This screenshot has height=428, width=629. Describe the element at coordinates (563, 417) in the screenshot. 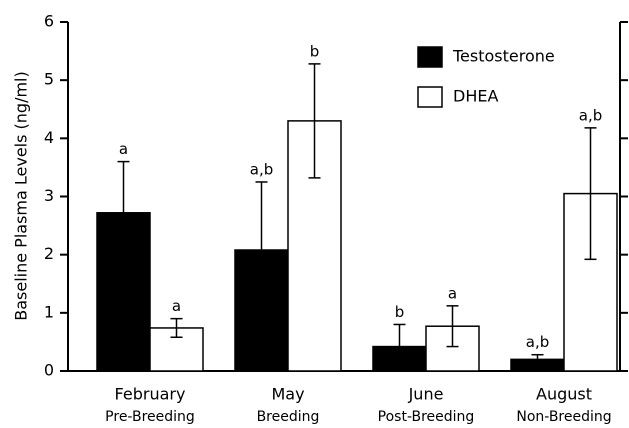

I see `x-sub-label: Non-Breeding` at that location.